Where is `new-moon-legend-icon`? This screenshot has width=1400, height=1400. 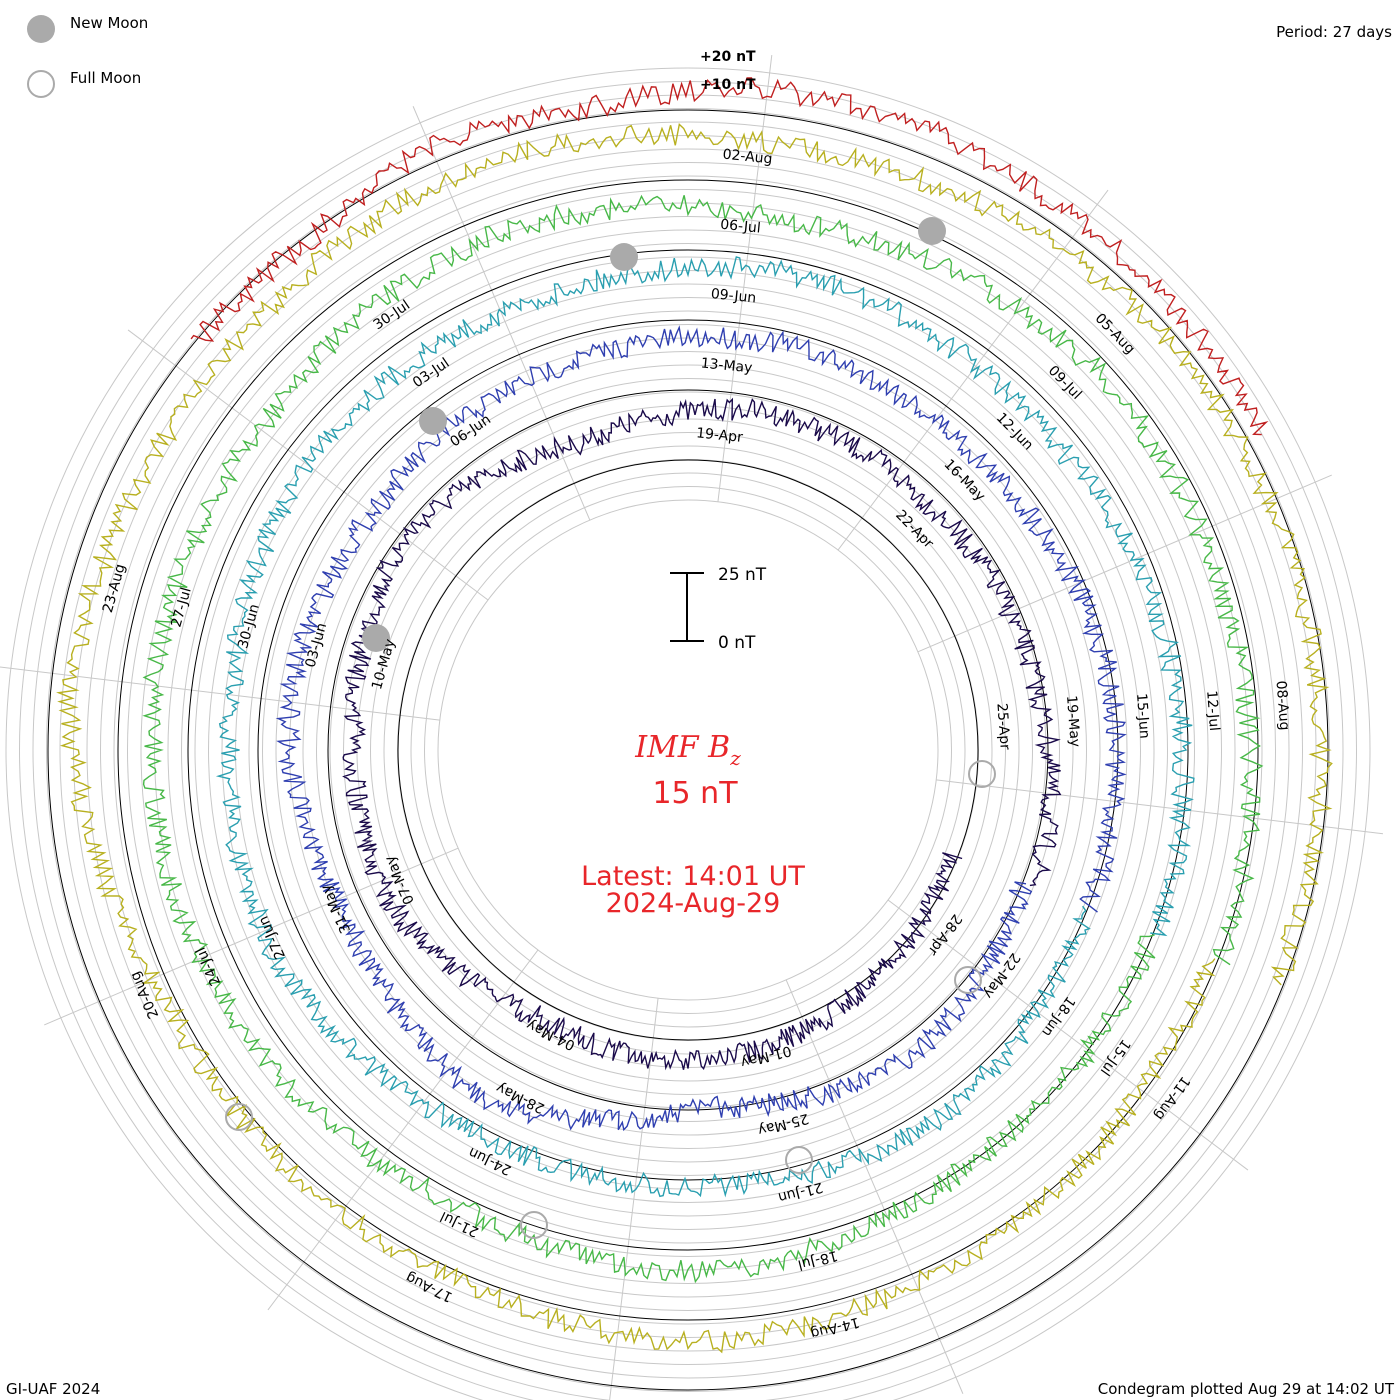
new-moon-legend-icon is located at coordinates (41, 29).